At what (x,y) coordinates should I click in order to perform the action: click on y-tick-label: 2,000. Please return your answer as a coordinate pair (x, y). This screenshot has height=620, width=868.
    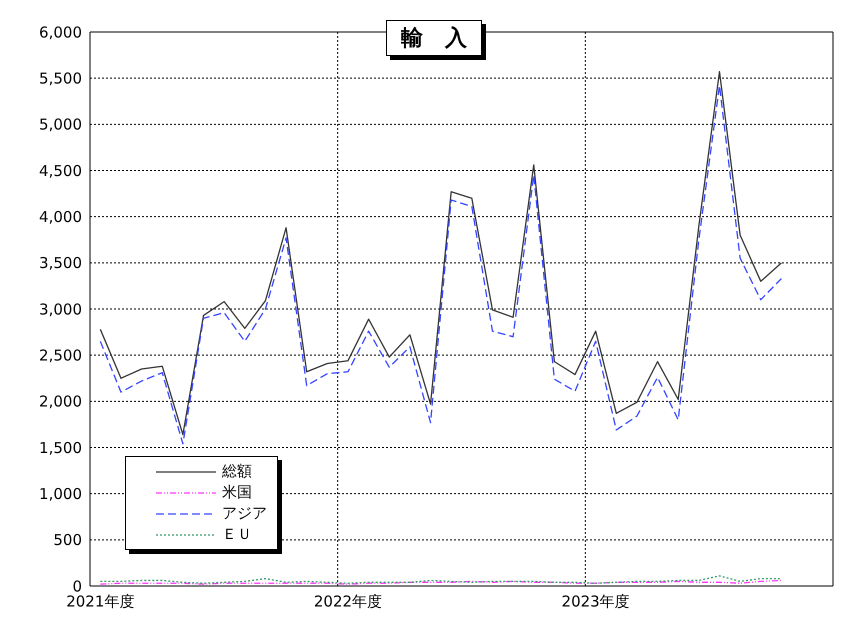
    Looking at the image, I should click on (60, 401).